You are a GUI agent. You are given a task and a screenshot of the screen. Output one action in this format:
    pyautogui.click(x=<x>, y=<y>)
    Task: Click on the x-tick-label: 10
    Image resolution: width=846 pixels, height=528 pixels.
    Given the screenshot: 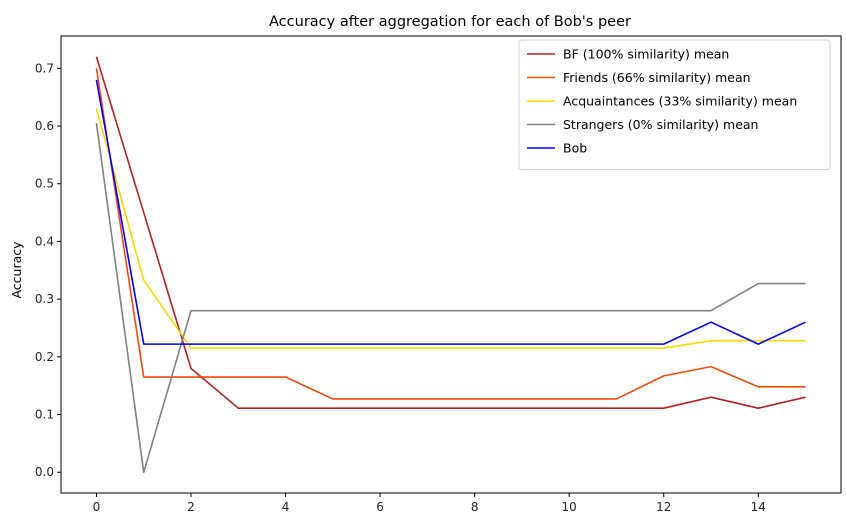 What is the action you would take?
    pyautogui.click(x=569, y=507)
    